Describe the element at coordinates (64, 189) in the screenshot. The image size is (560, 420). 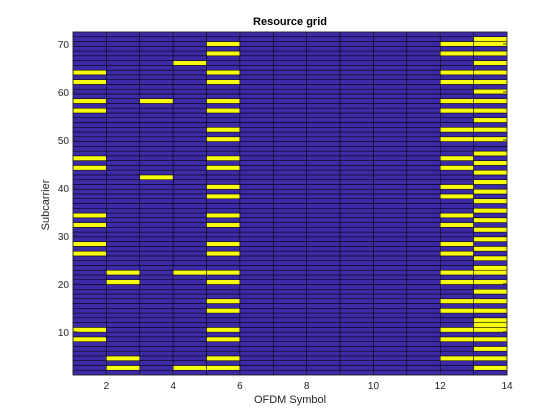
I see `y-tick-label: 40` at that location.